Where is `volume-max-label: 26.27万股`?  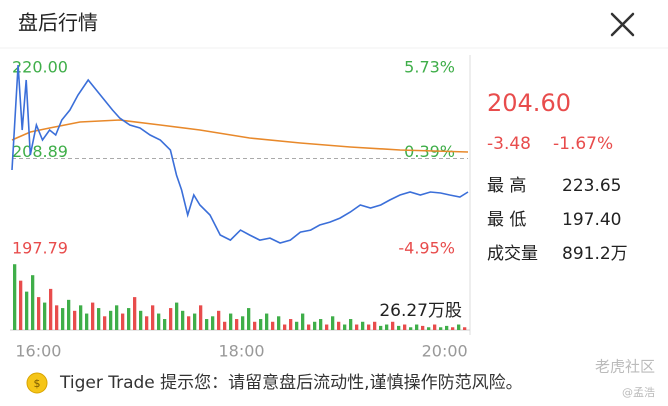 volume-max-label: 26.27万股 is located at coordinates (420, 311).